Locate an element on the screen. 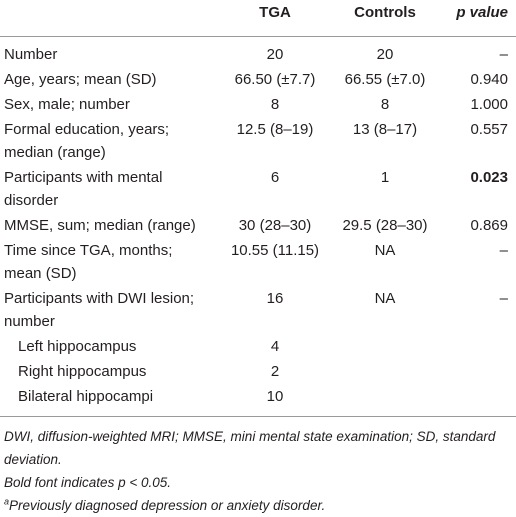 Image resolution: width=516 pixels, height=517 pixels. table-cell: 0.023 is located at coordinates (489, 177).